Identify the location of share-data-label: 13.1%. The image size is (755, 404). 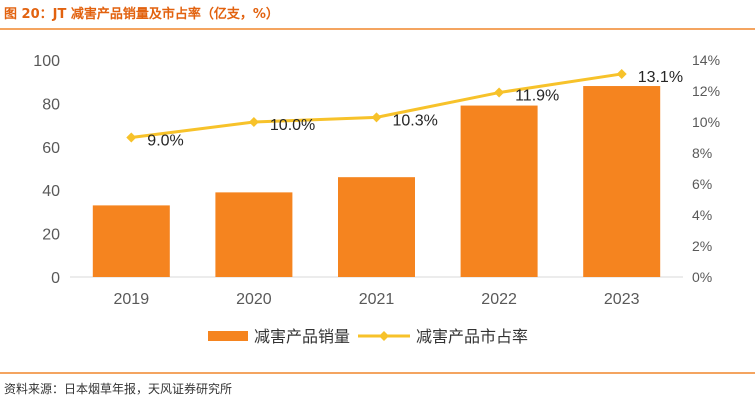
(660, 77).